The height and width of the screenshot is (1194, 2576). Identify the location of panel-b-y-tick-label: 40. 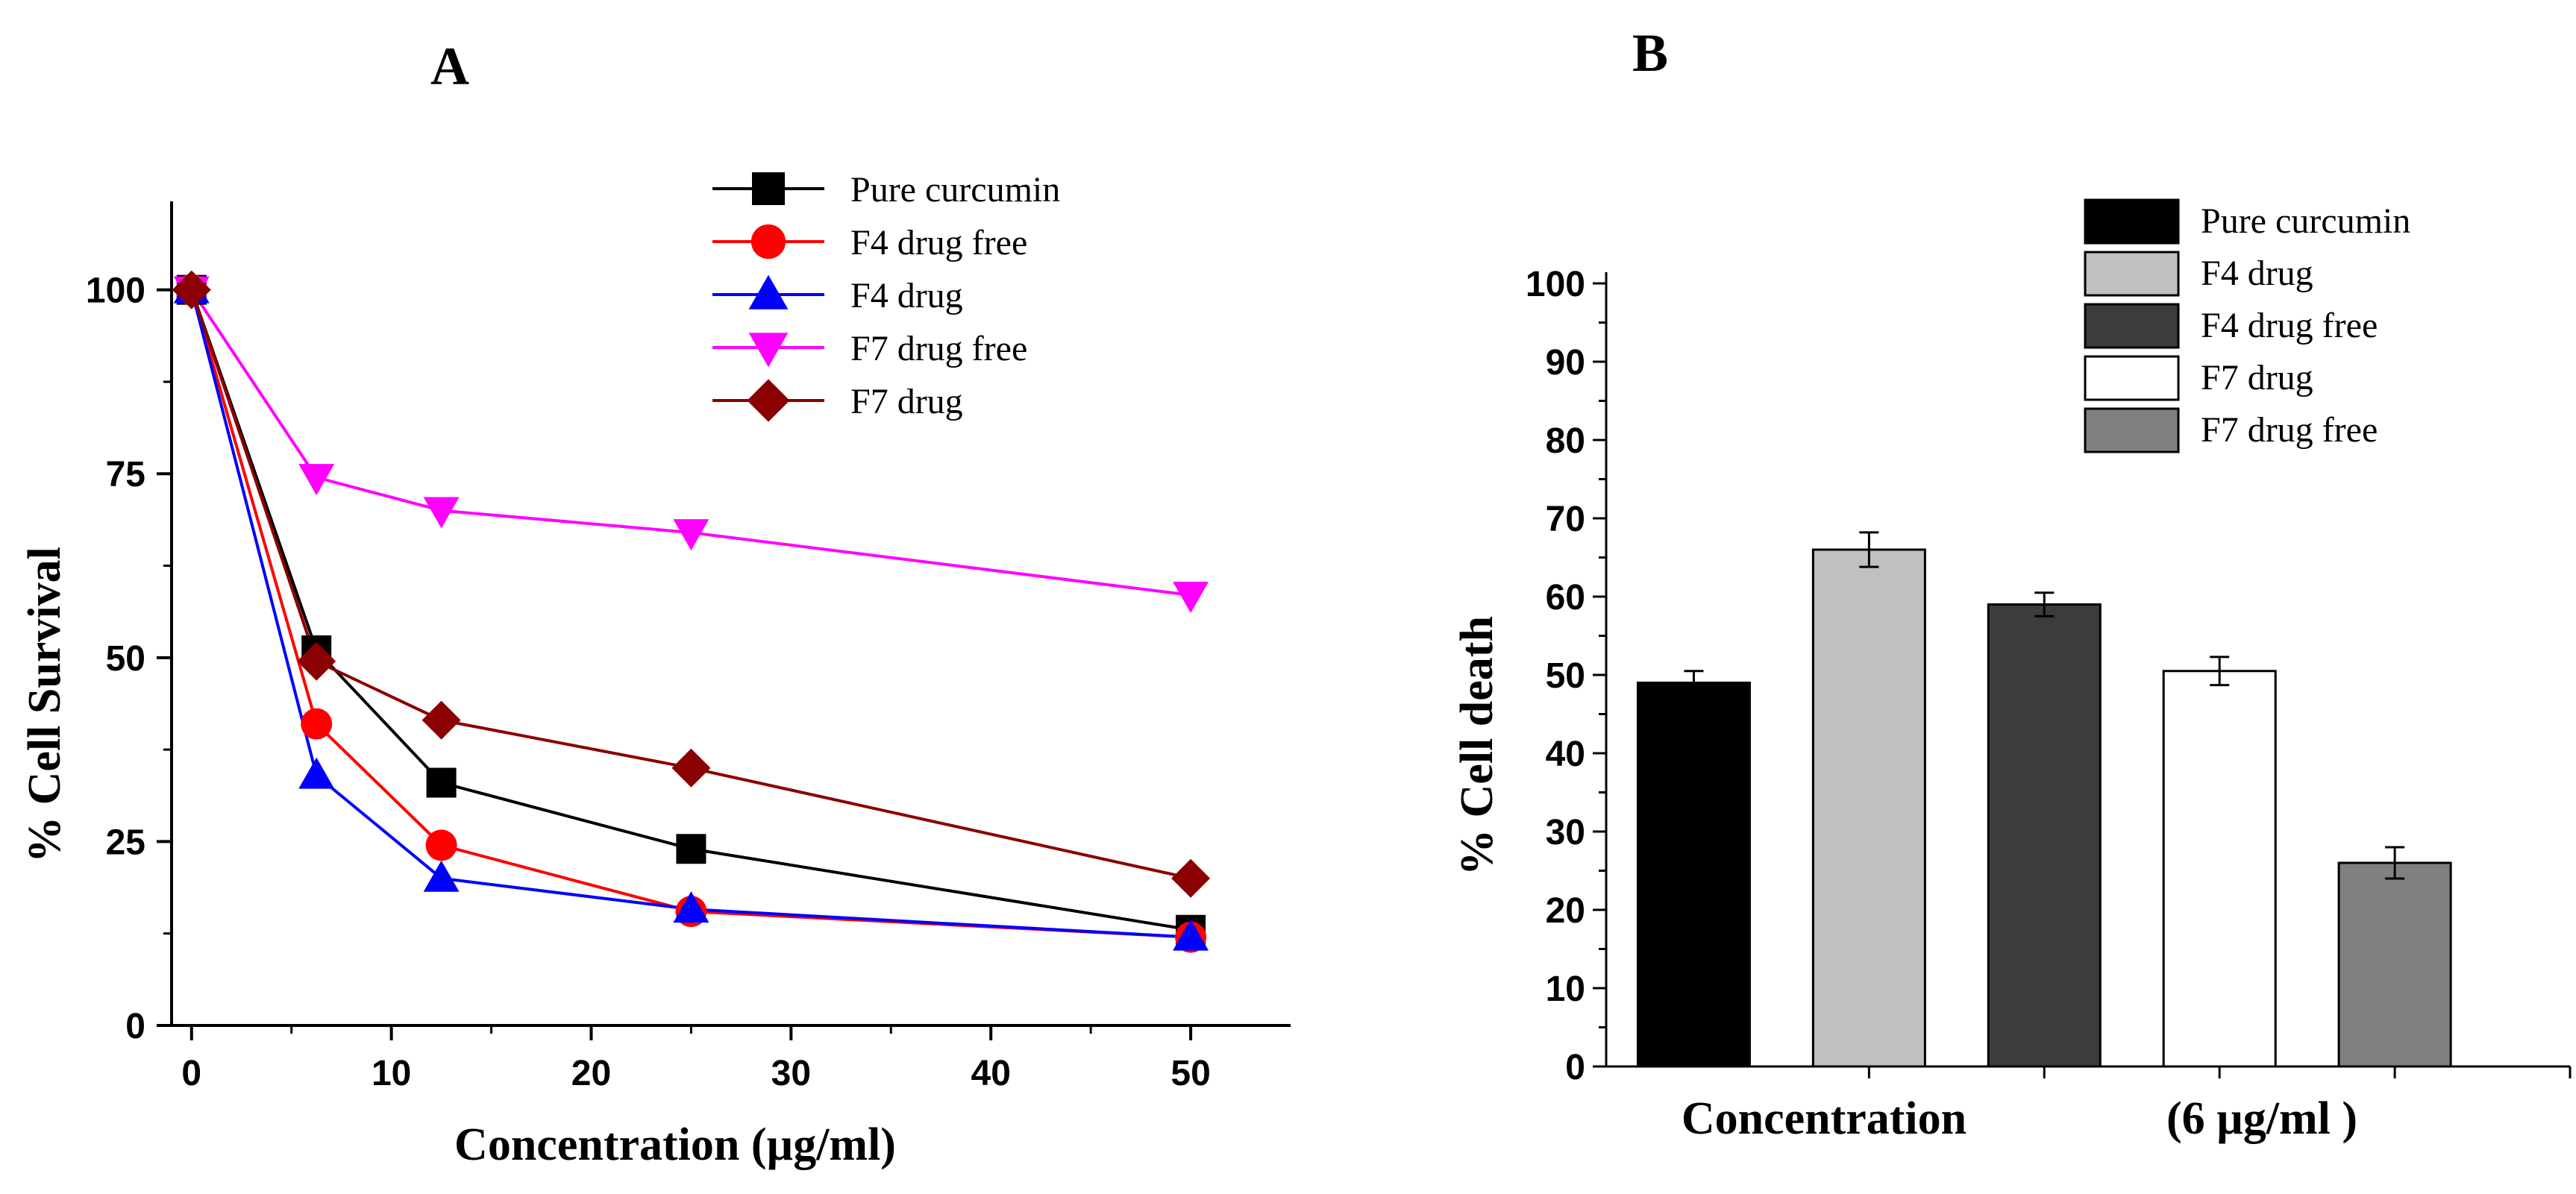
(1566, 755).